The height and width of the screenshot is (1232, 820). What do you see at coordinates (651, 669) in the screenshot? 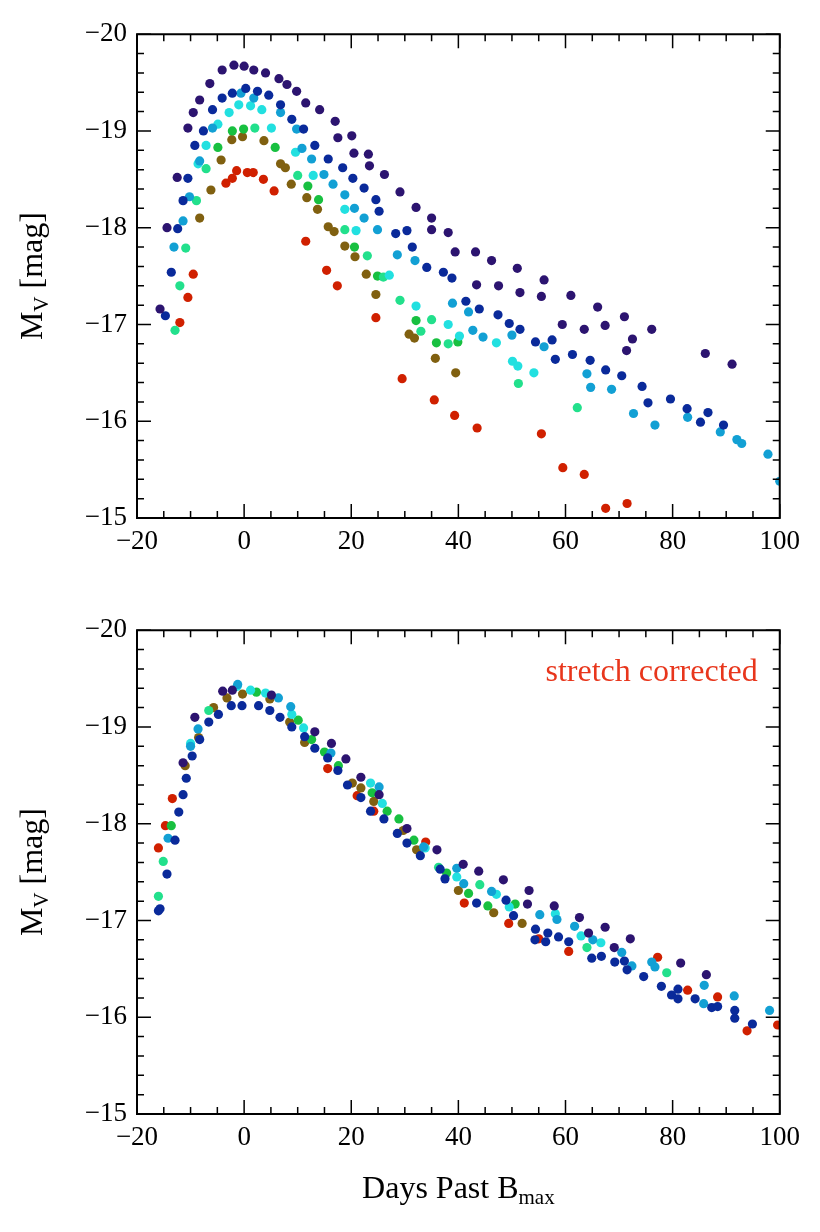
I see `annotation: stretch corrected` at bounding box center [651, 669].